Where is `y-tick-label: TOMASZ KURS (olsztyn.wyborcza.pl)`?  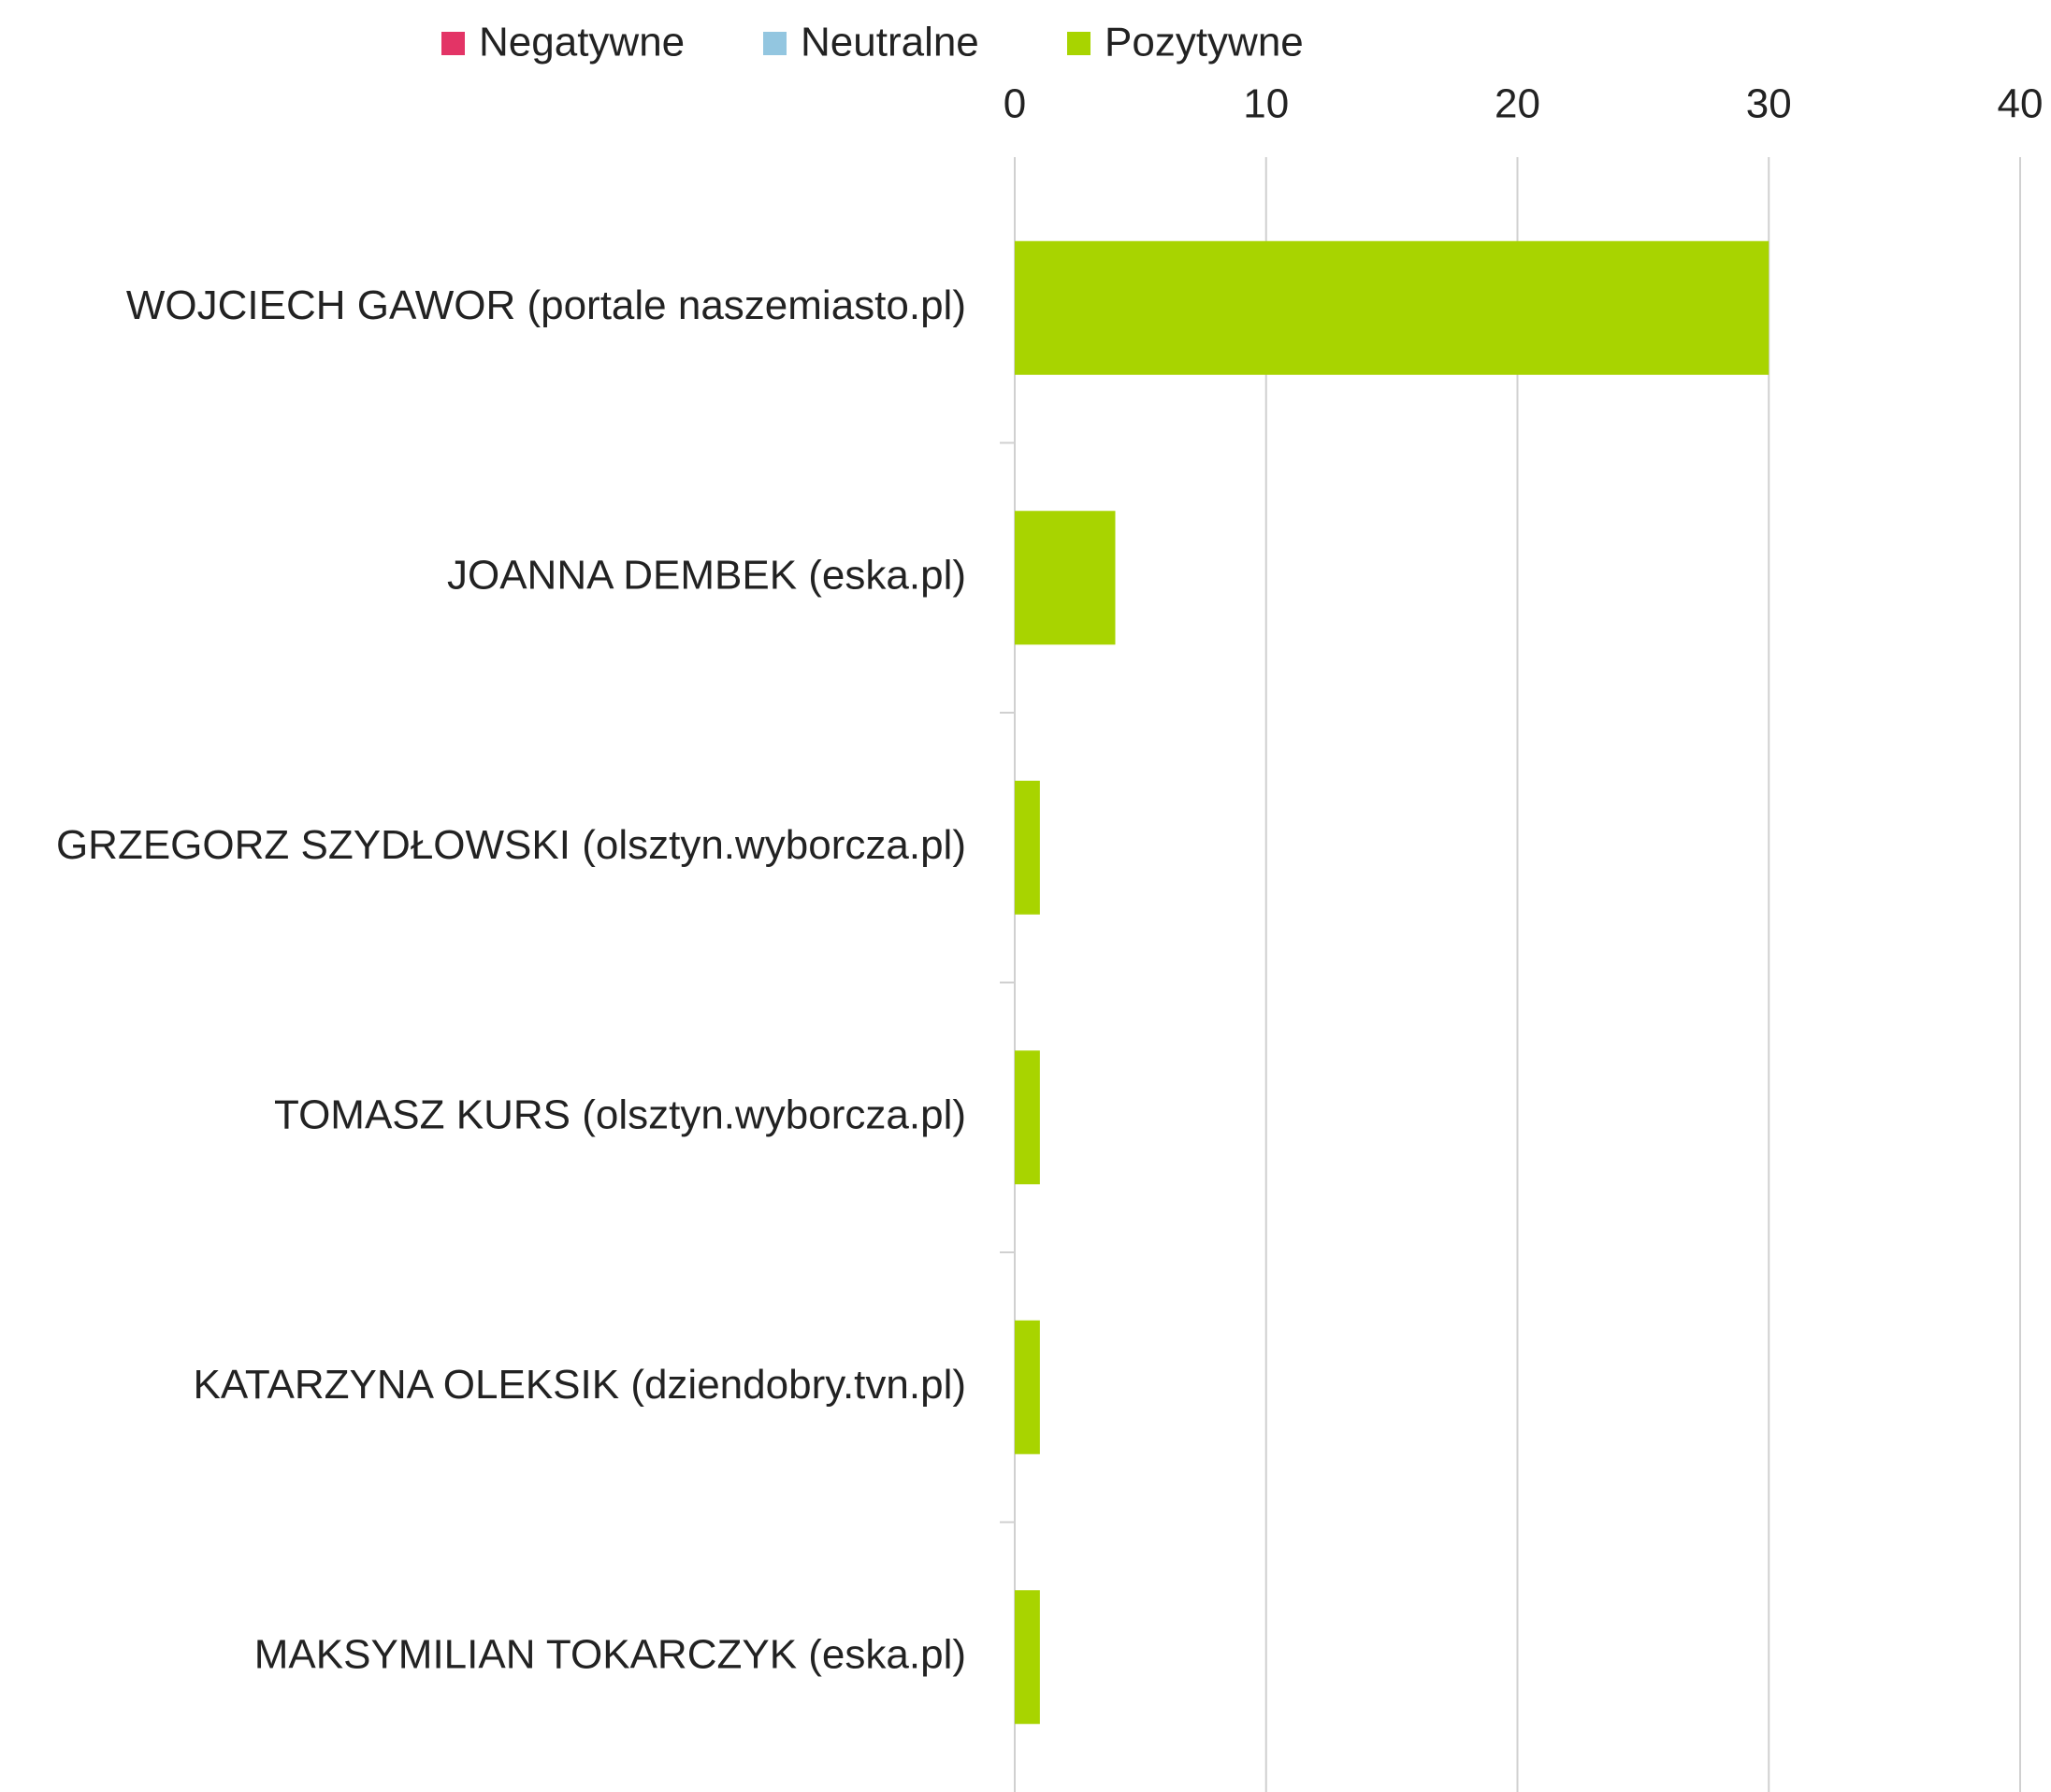 y-tick-label: TOMASZ KURS (olsztyn.wyborcza.pl) is located at coordinates (620, 1114).